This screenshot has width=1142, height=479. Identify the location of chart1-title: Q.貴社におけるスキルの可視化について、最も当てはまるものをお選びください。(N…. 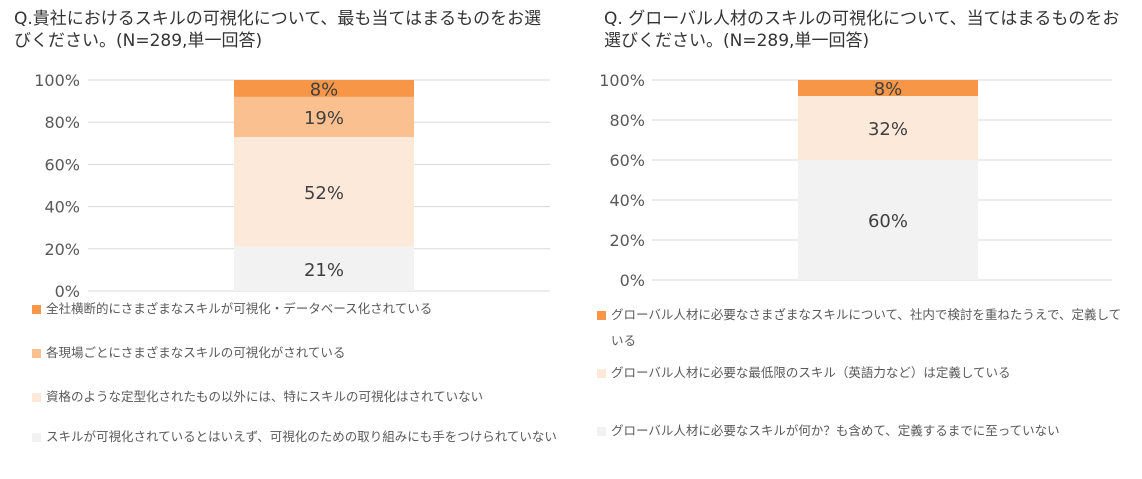
(278, 30).